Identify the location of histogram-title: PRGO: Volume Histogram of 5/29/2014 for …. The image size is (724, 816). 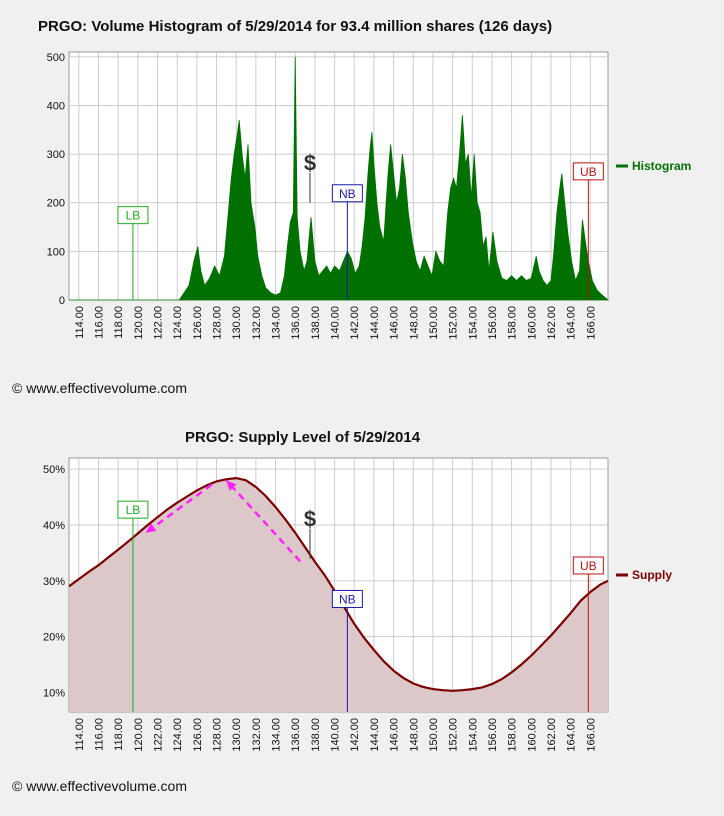
(295, 26).